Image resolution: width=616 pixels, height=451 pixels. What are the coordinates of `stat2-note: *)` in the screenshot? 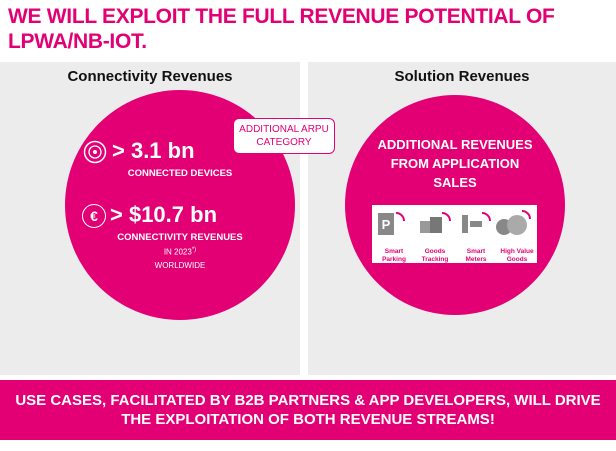 It's located at (194, 250).